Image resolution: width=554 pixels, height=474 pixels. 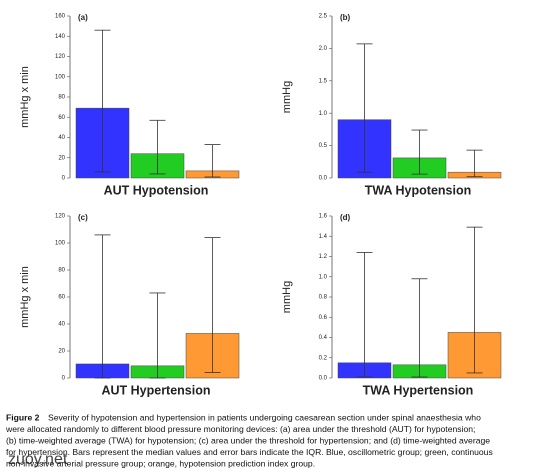 I want to click on x-axis-label: TWA Hypotension, so click(x=418, y=190).